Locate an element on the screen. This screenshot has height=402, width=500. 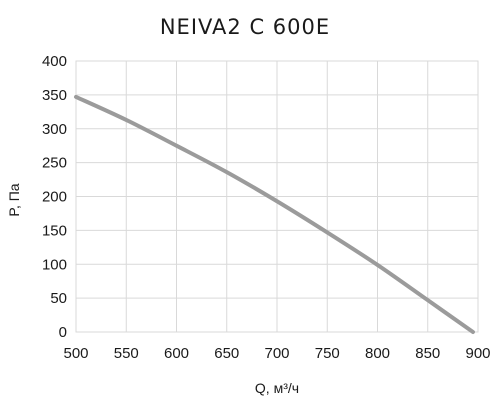
x-tick-label: 650 is located at coordinates (226, 353).